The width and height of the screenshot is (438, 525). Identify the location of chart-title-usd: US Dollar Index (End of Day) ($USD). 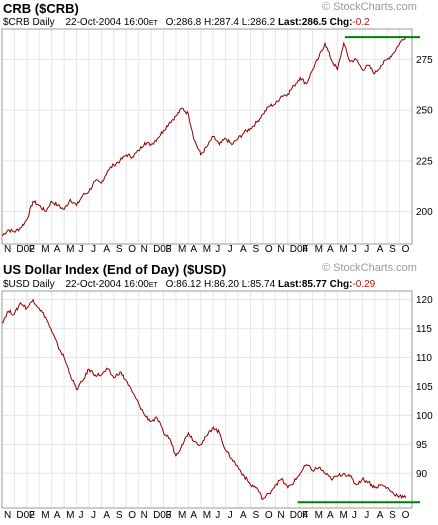
(115, 269).